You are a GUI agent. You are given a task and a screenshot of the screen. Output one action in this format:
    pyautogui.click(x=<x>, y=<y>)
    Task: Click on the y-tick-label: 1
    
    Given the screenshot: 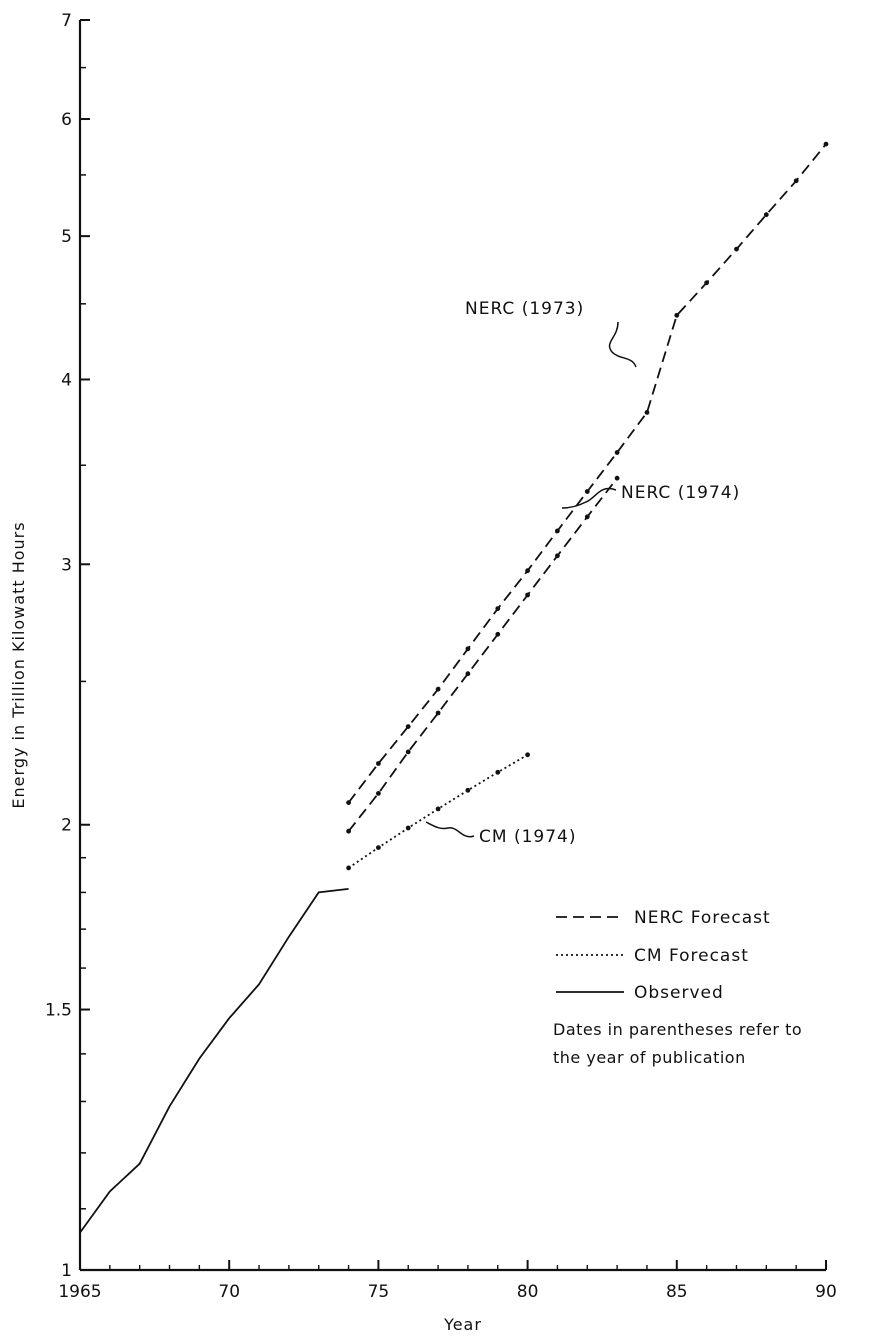 What is the action you would take?
    pyautogui.click(x=66, y=1271)
    